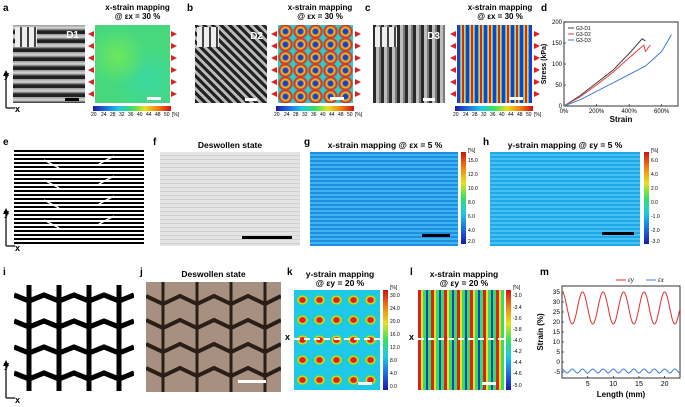 This screenshot has width=685, height=407. Describe the element at coordinates (49, 64) in the screenshot. I see `micrograph-d1: D1` at that location.